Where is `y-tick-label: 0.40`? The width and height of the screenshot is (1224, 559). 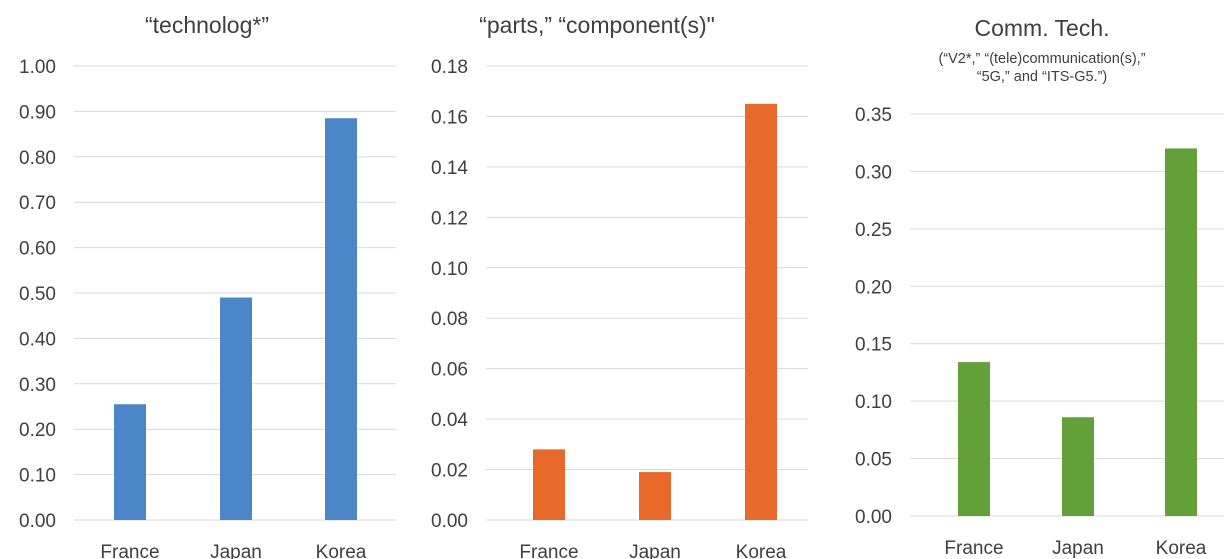
y-tick-label: 0.40 is located at coordinates (37, 339).